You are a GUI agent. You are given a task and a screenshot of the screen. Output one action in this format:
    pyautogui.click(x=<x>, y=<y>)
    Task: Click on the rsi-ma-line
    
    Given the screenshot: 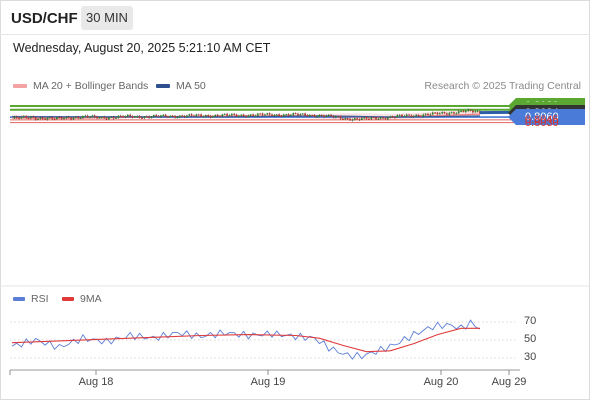 What is the action you would take?
    pyautogui.click(x=245, y=340)
    